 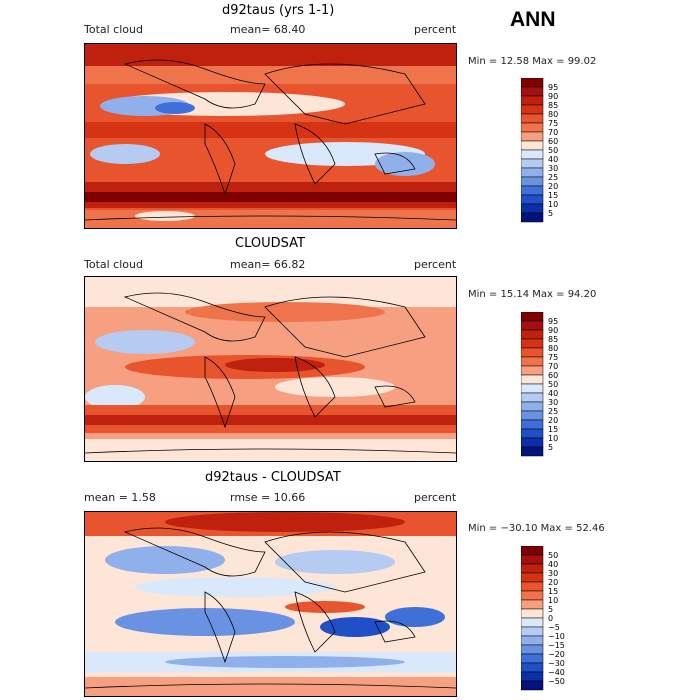 What do you see at coordinates (536, 528) in the screenshot?
I see `panel3-minmax: Min = −30.10 Max = 52.46` at bounding box center [536, 528].